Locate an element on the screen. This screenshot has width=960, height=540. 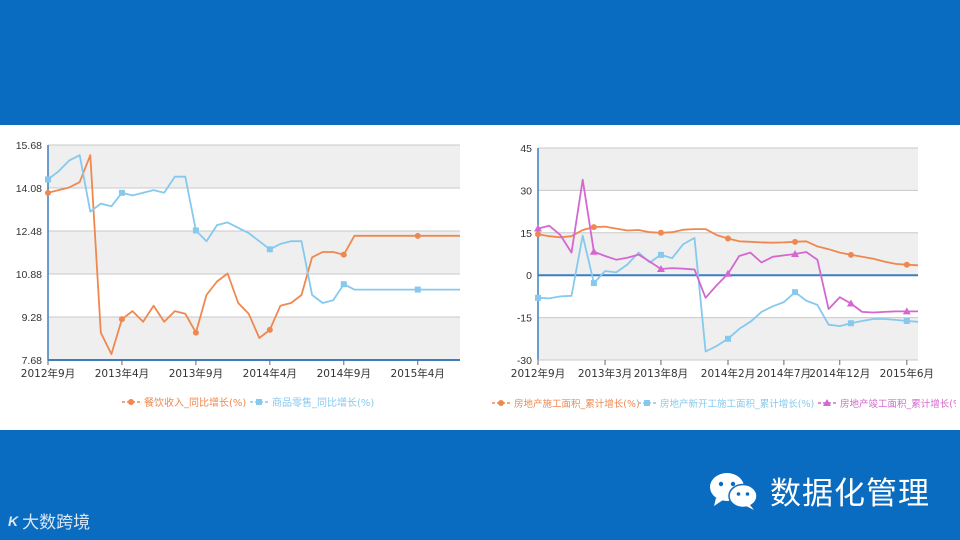
x-tick-label: 2014年7月 is located at coordinates (784, 373).